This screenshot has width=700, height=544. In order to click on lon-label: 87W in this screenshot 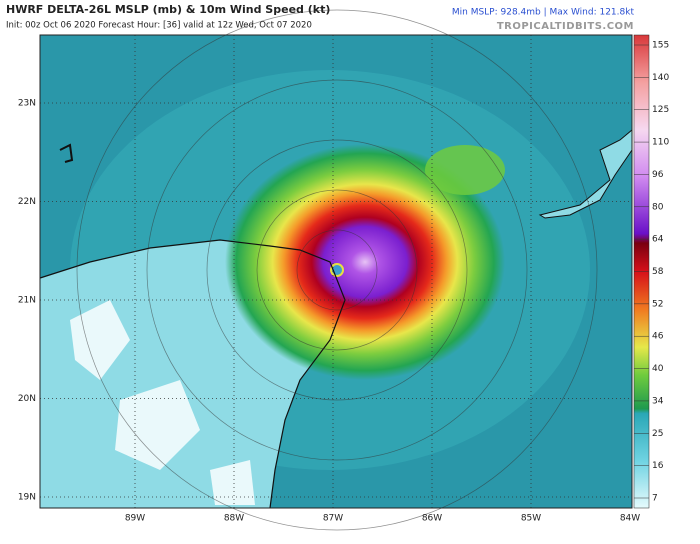, I will do `click(333, 519)`.